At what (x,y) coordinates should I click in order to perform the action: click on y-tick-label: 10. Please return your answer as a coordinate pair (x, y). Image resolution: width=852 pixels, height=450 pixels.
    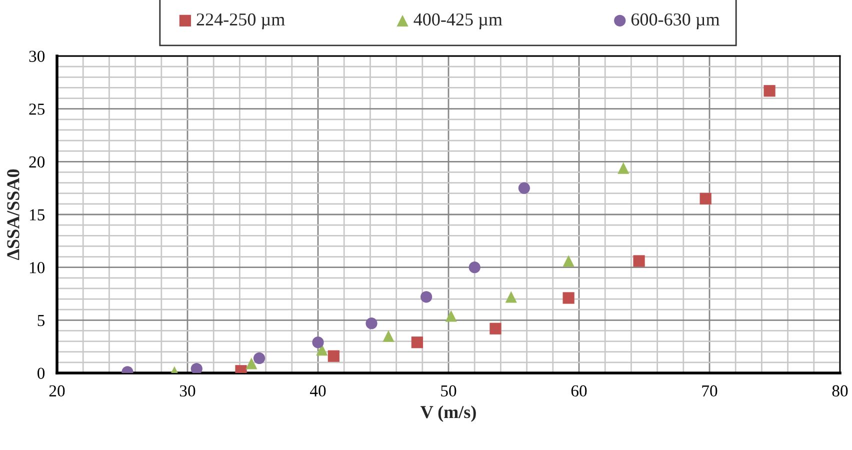
    Looking at the image, I should click on (37, 268).